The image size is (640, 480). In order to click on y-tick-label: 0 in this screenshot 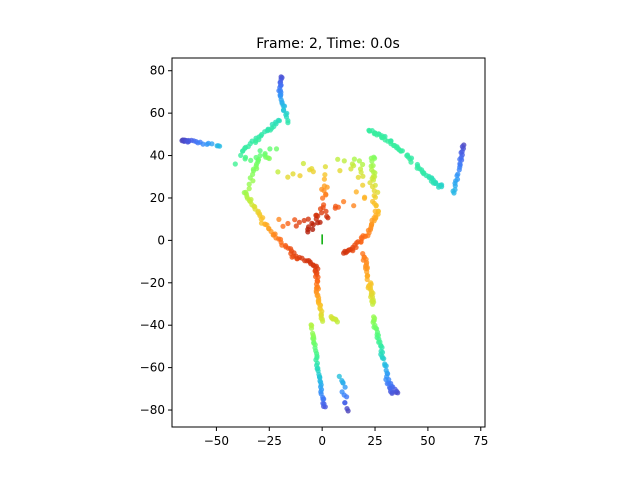, I will do `click(161, 240)`.